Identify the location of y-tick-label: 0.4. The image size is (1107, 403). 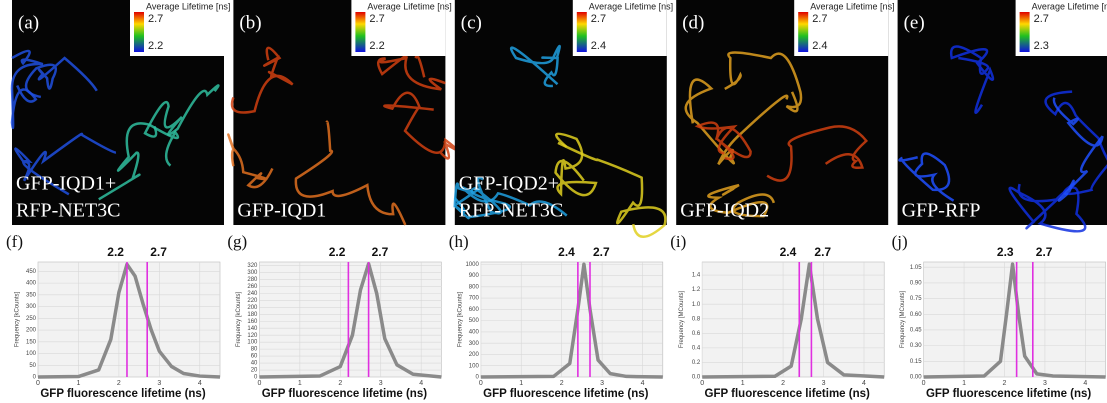
(696, 348).